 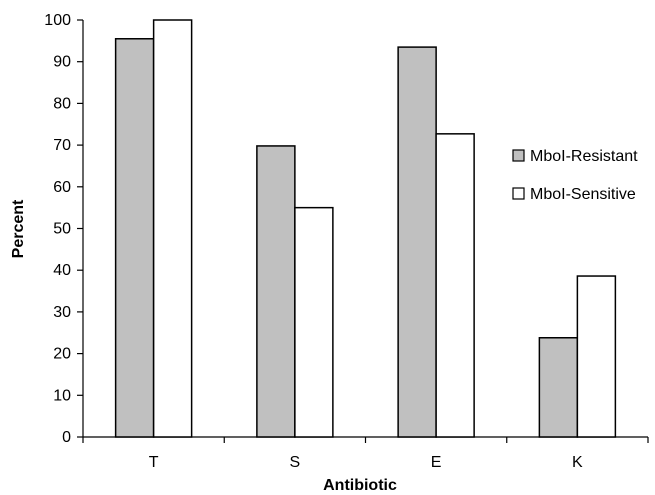 What do you see at coordinates (596, 356) in the screenshot?
I see `bar-sensitive-K` at bounding box center [596, 356].